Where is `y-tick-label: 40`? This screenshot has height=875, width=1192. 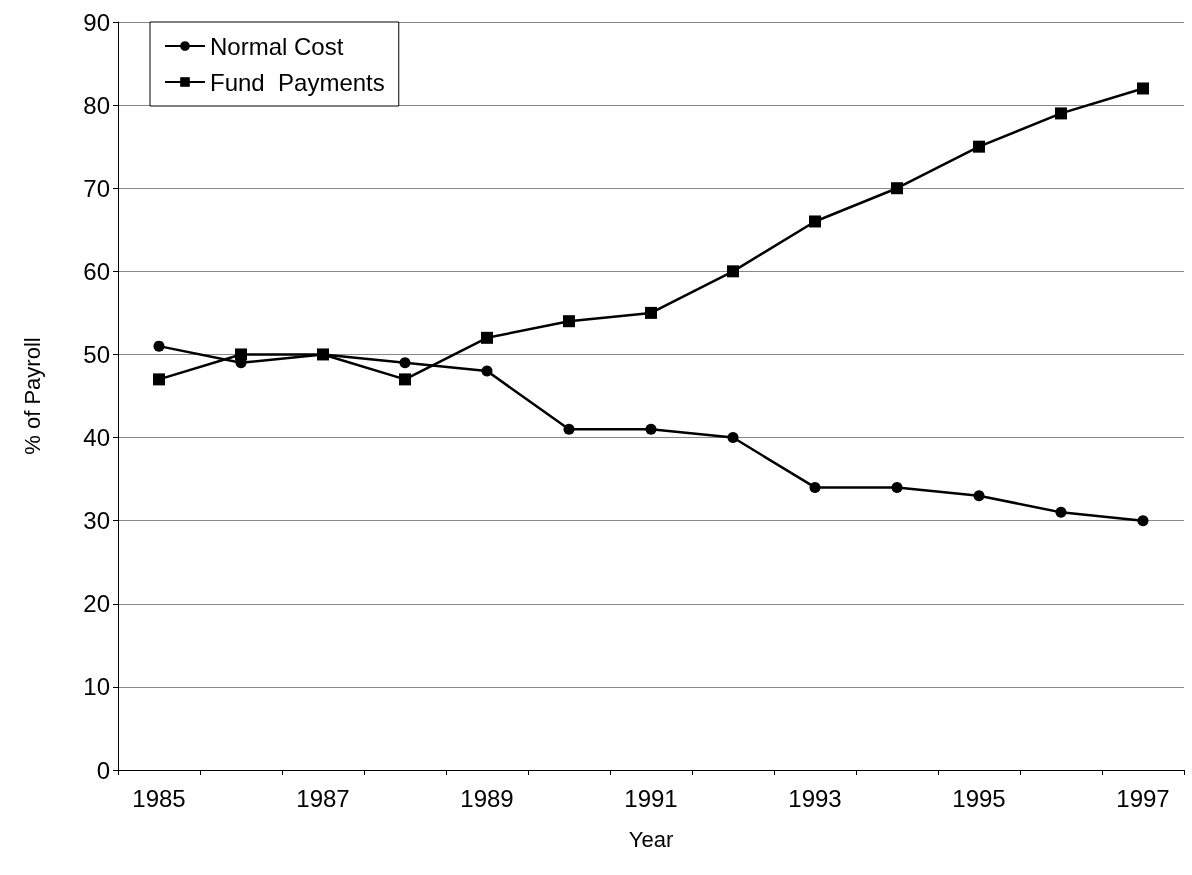
y-tick-label: 40 is located at coordinates (96, 438).